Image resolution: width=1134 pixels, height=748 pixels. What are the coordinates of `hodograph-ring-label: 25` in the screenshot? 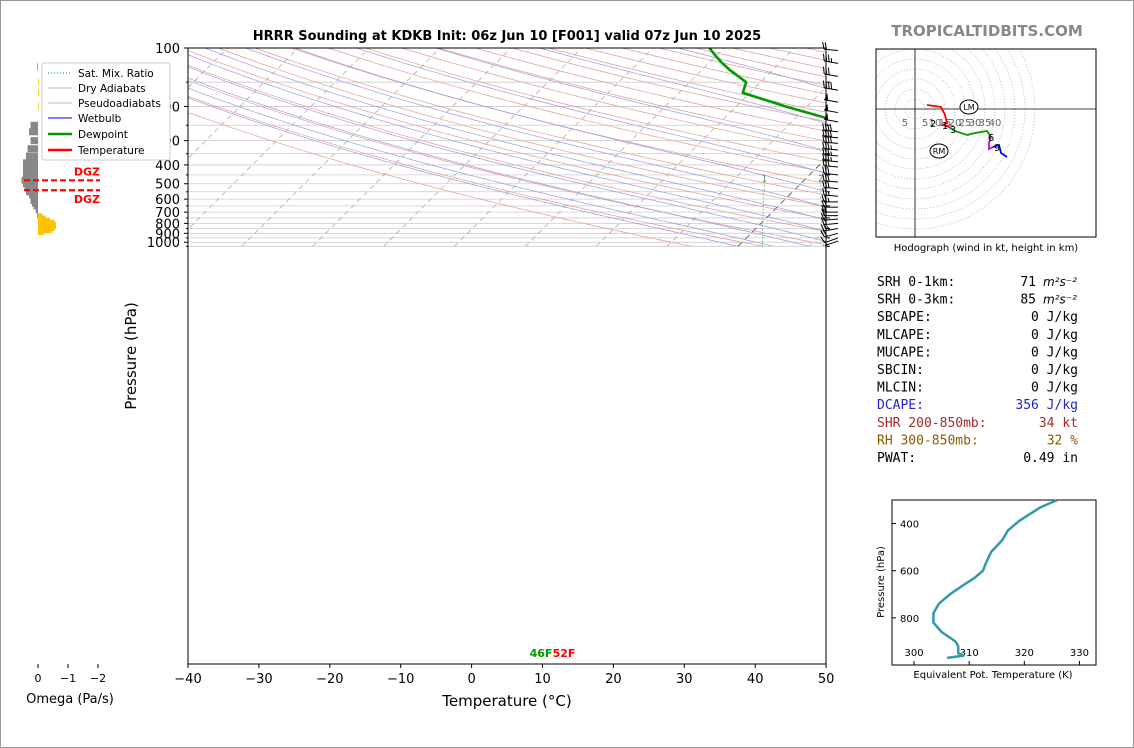 It's located at (965, 123).